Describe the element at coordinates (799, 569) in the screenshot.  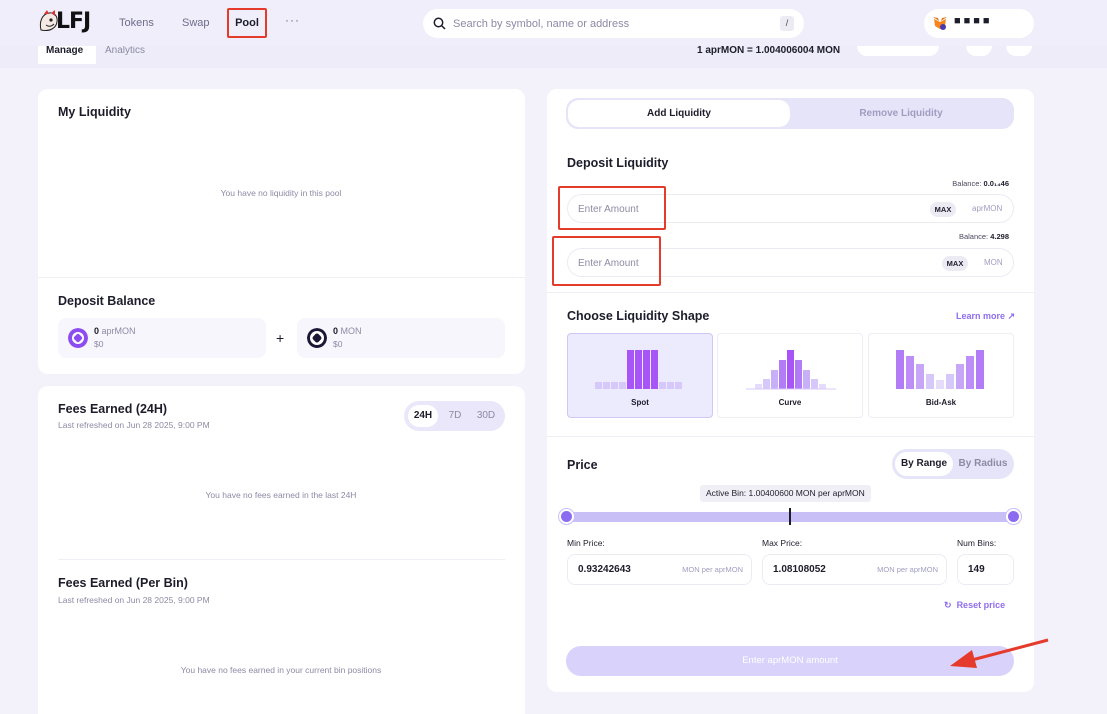
I see `max-price-value: 1.08108052` at that location.